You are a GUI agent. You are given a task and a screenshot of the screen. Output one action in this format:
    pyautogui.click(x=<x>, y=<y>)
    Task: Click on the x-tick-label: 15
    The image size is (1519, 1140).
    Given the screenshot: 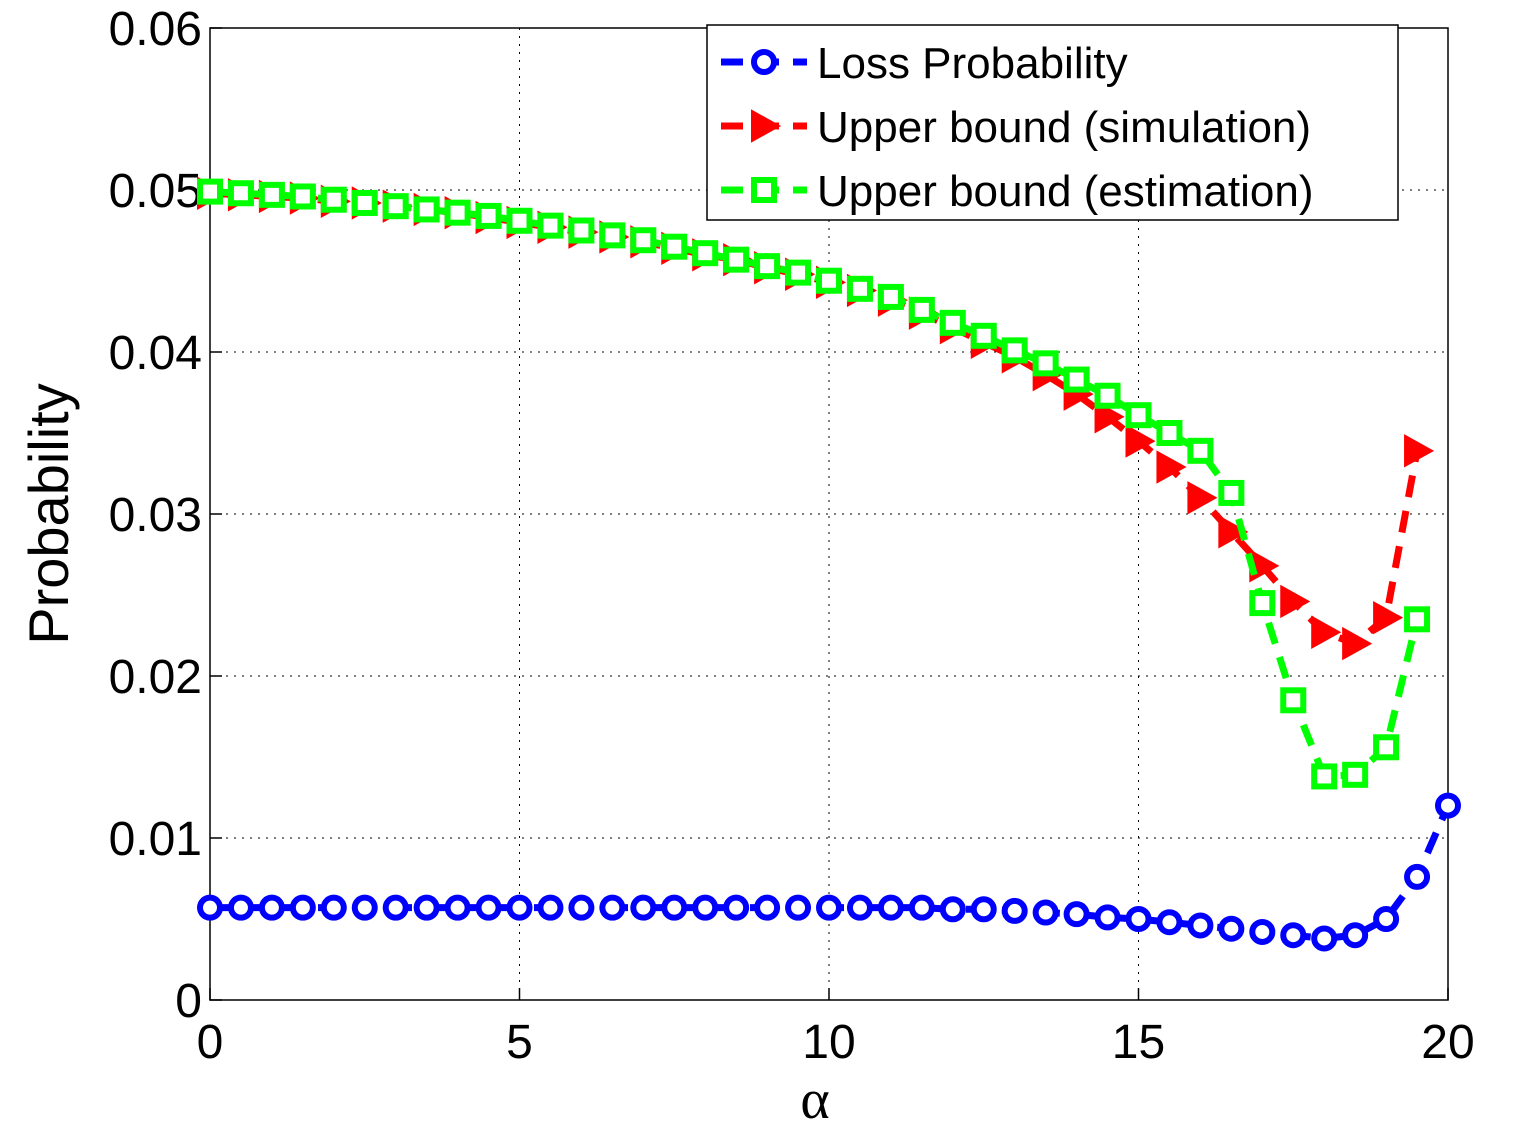 What is the action you would take?
    pyautogui.click(x=1138, y=1042)
    